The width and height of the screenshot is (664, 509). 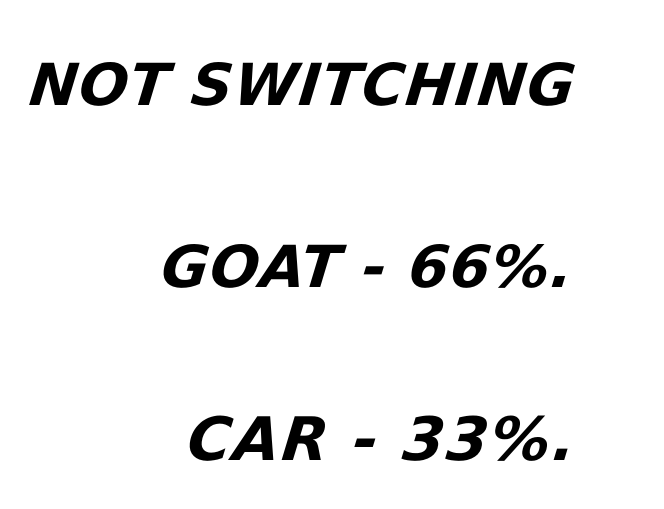 What do you see at coordinates (383, 440) in the screenshot?
I see `note-row-car: Car - 33%.` at bounding box center [383, 440].